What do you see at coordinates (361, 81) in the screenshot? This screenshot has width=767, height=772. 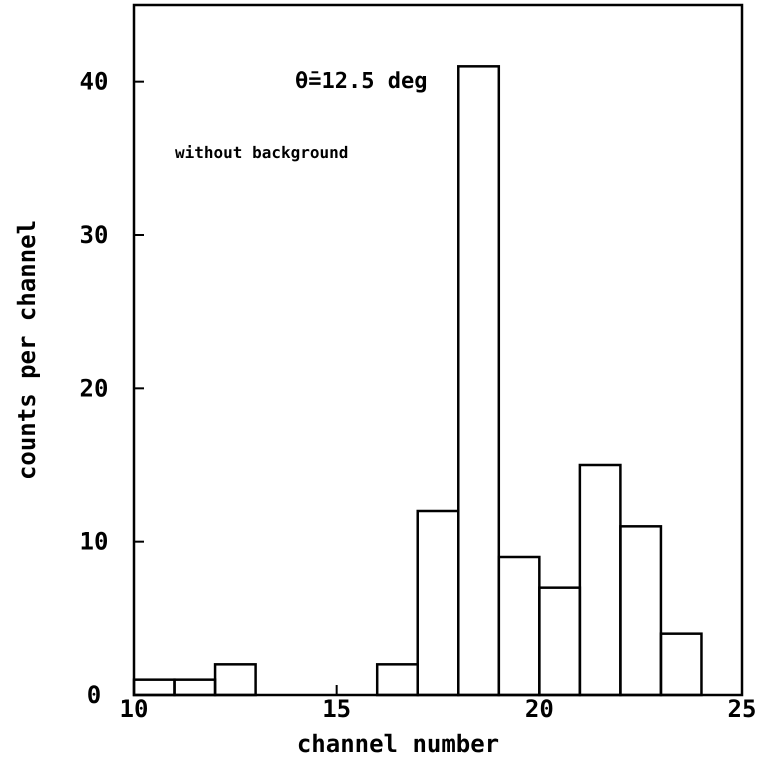 I see `annotation: θ̄=12.5 deg` at bounding box center [361, 81].